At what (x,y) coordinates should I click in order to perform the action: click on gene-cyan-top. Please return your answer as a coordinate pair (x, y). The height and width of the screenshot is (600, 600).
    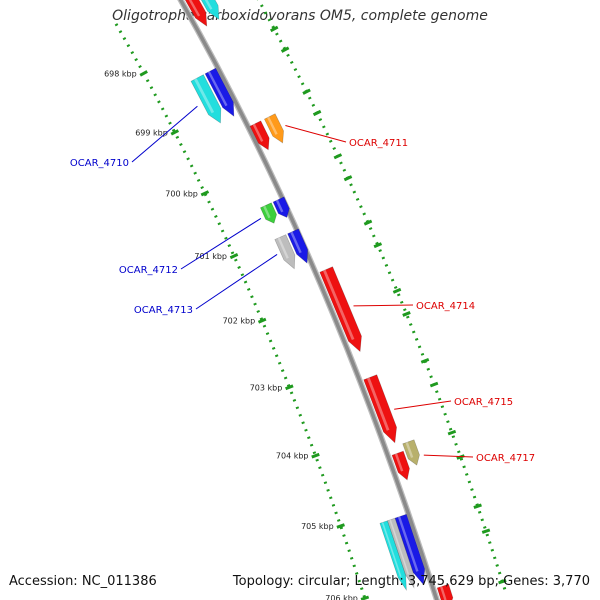
    Looking at the image, I should click on (210, 10).